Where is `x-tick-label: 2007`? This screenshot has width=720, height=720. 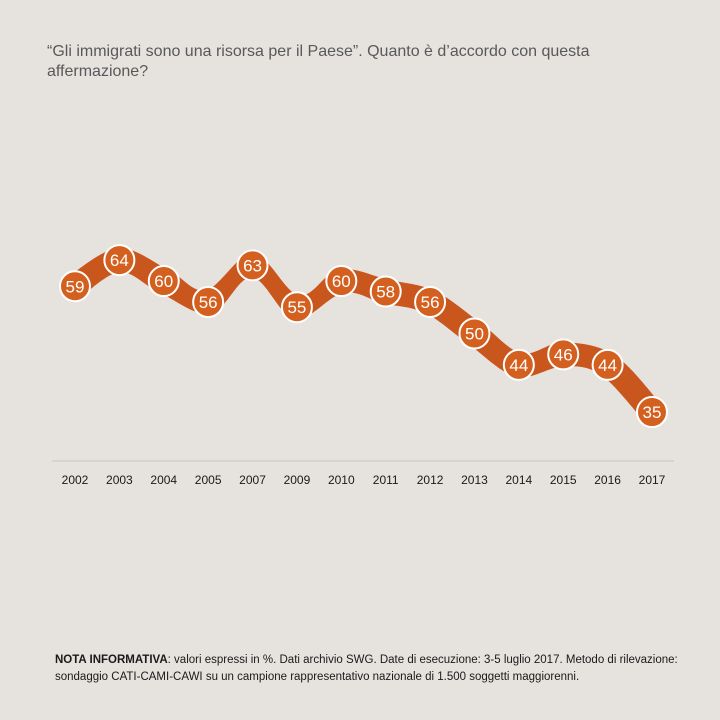
x-tick-label: 2007 is located at coordinates (252, 480).